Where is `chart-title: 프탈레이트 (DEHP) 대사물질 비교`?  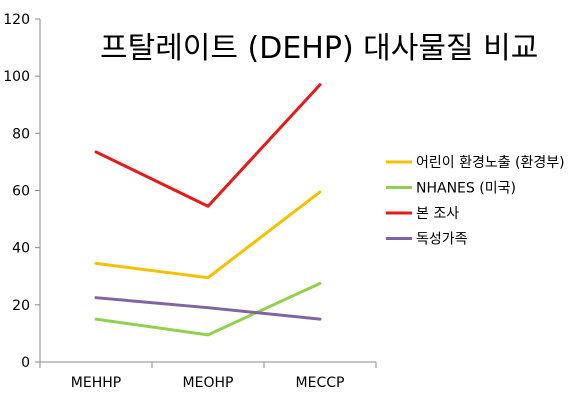 chart-title: 프탈레이트 (DEHP) 대사물질 비교 is located at coordinates (319, 48).